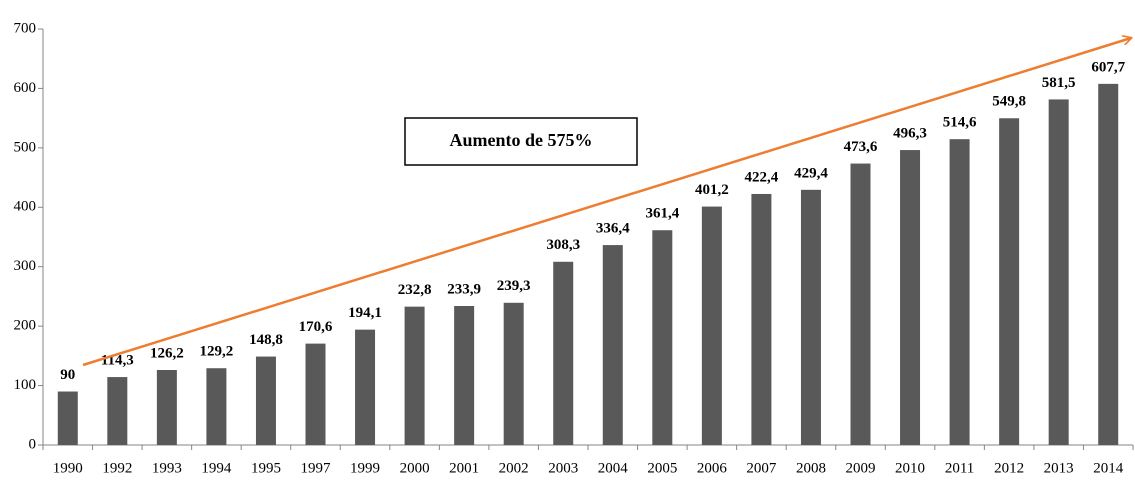  What do you see at coordinates (217, 352) in the screenshot?
I see `value-label: 129,2` at bounding box center [217, 352].